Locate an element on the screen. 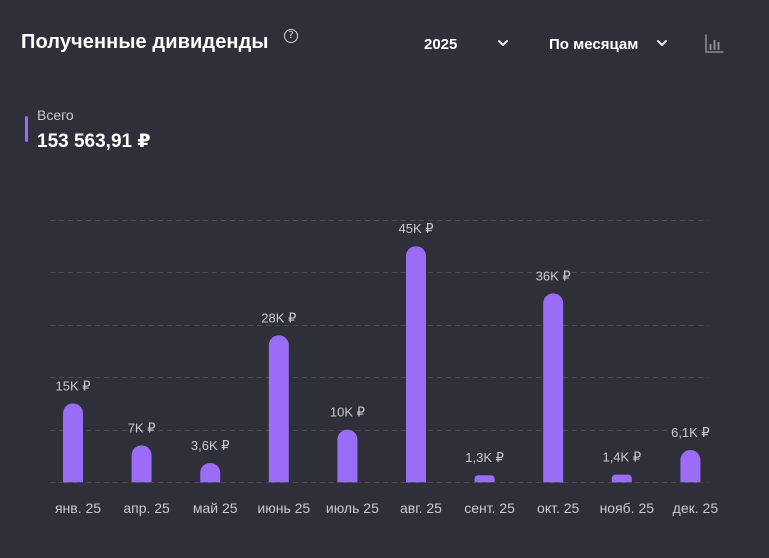  bar-value-label: 10K ₽ is located at coordinates (347, 412).